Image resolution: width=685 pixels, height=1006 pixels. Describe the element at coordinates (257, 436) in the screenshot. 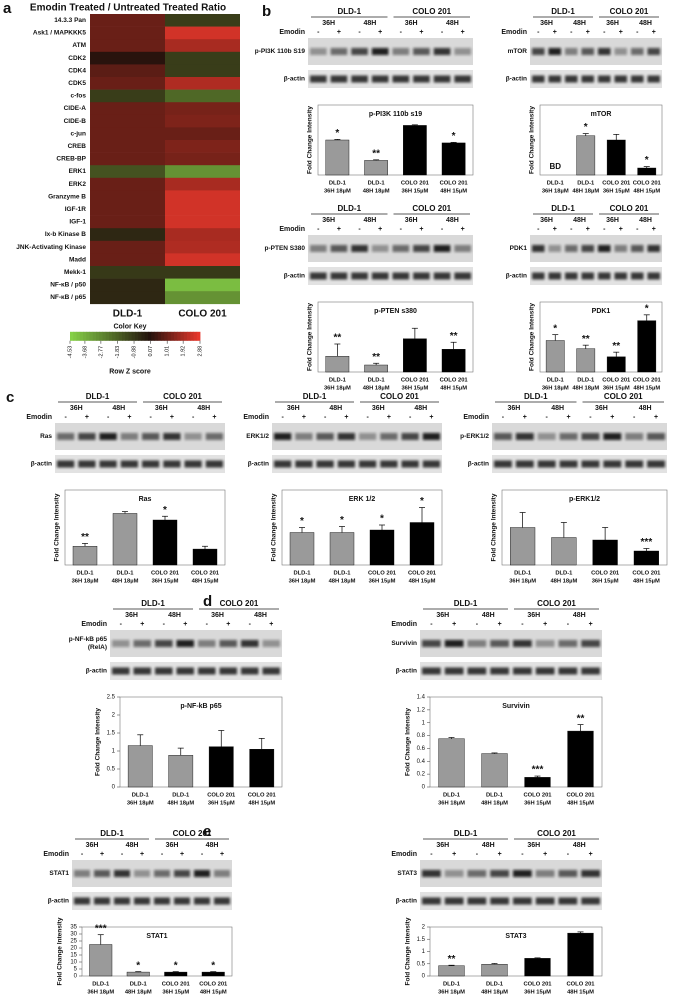

I see `protein-label: ERK1/2` at that location.